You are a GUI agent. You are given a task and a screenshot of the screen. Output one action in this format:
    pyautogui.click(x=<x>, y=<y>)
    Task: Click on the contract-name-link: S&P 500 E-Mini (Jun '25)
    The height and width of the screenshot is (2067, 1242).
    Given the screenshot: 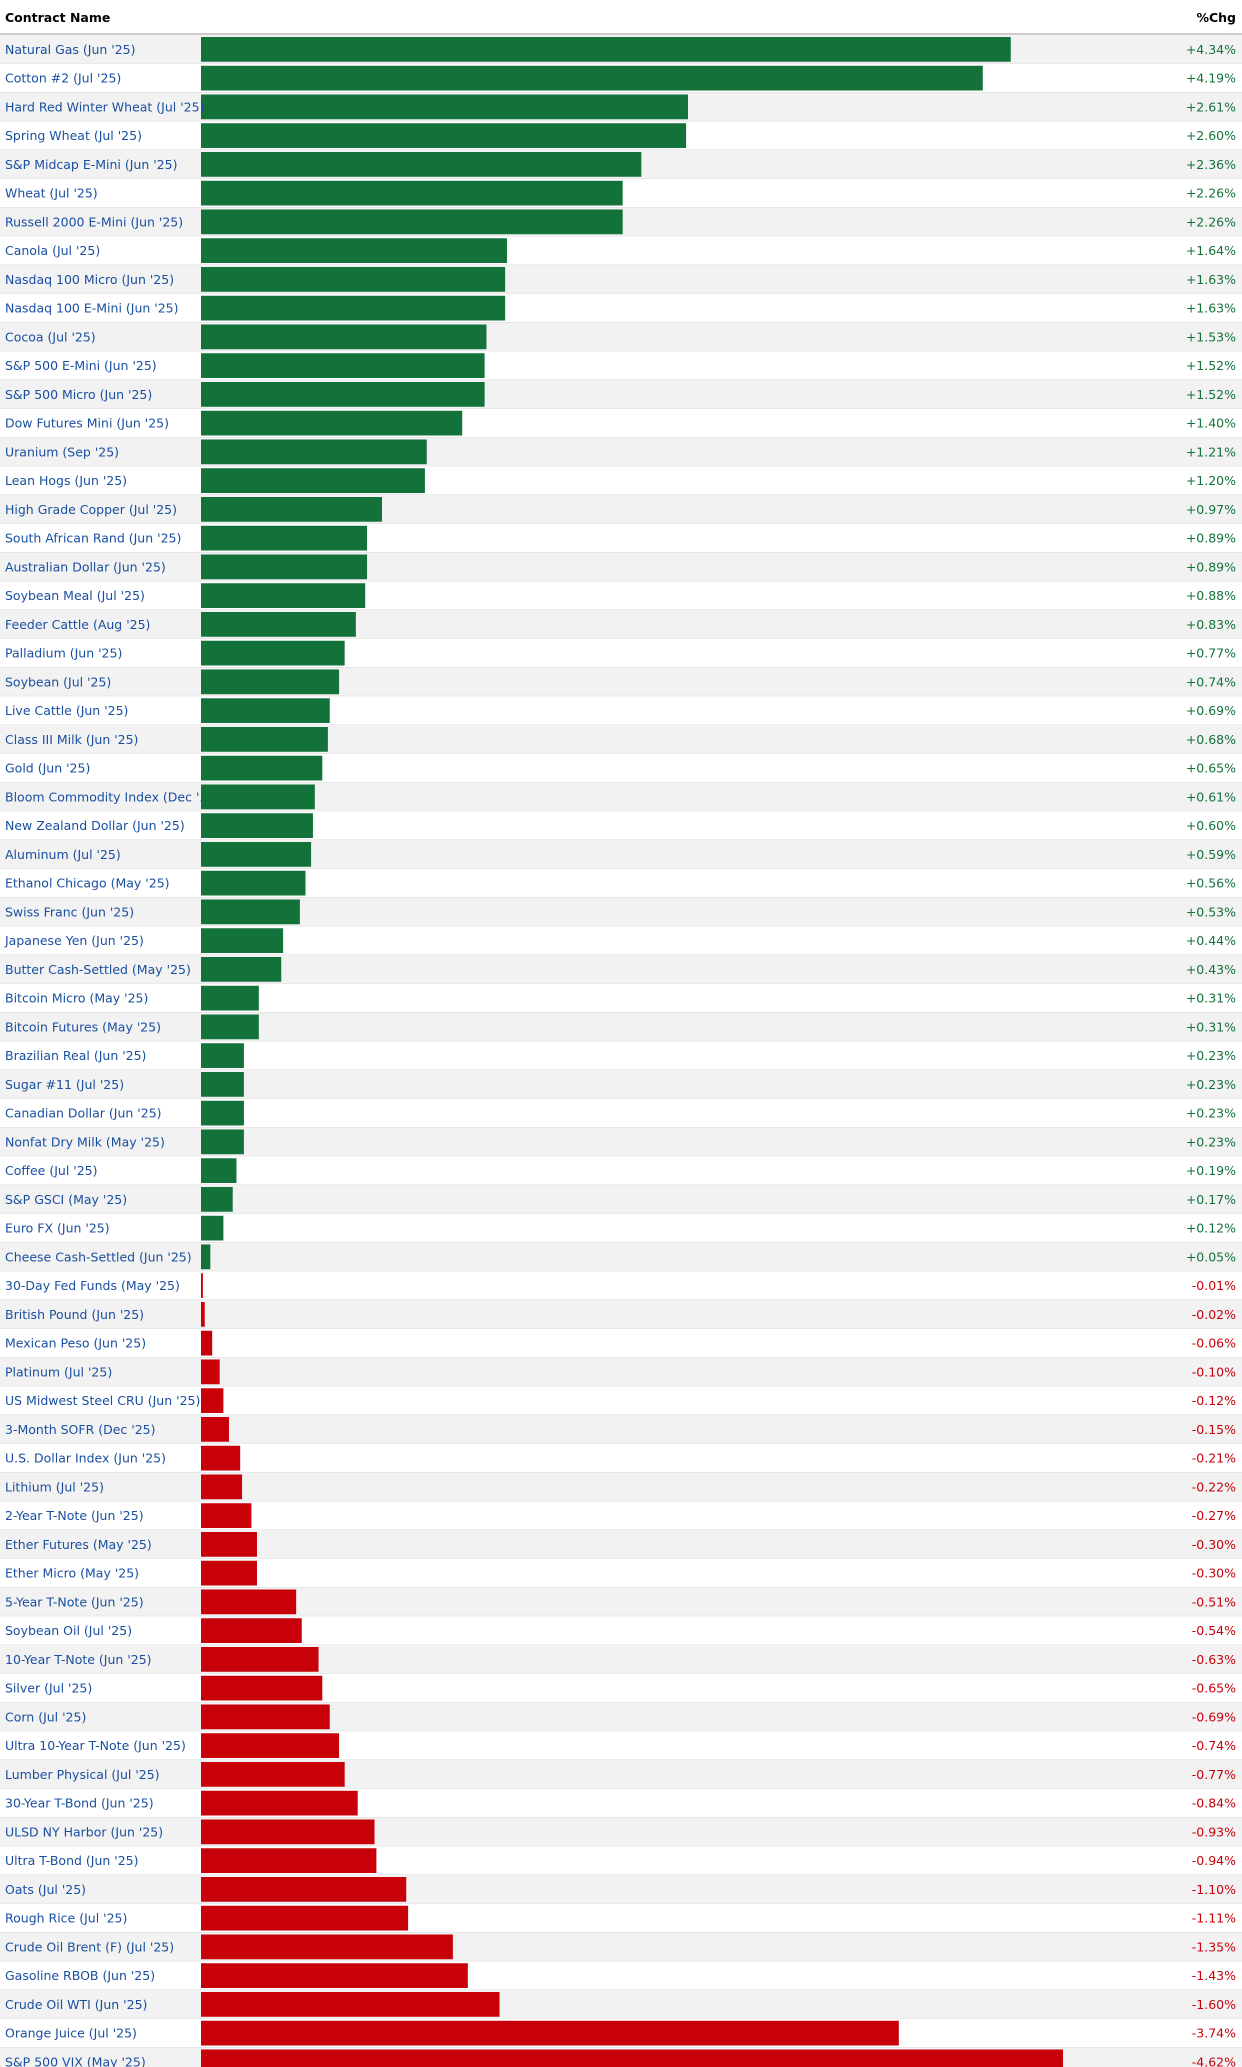 What is the action you would take?
    pyautogui.click(x=81, y=365)
    